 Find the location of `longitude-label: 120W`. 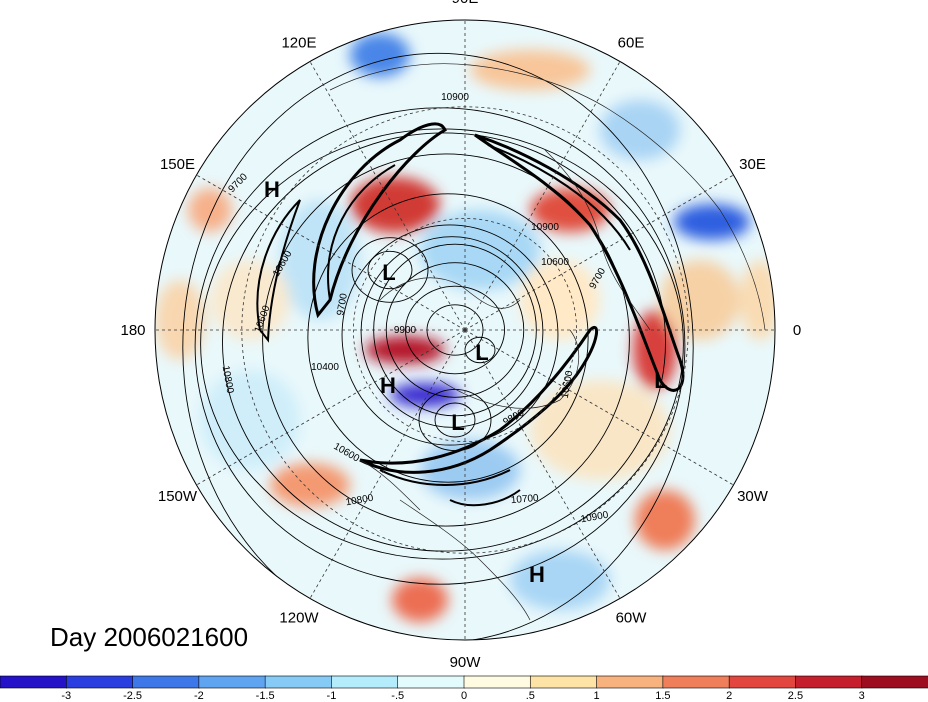

longitude-label: 120W is located at coordinates (299, 618).